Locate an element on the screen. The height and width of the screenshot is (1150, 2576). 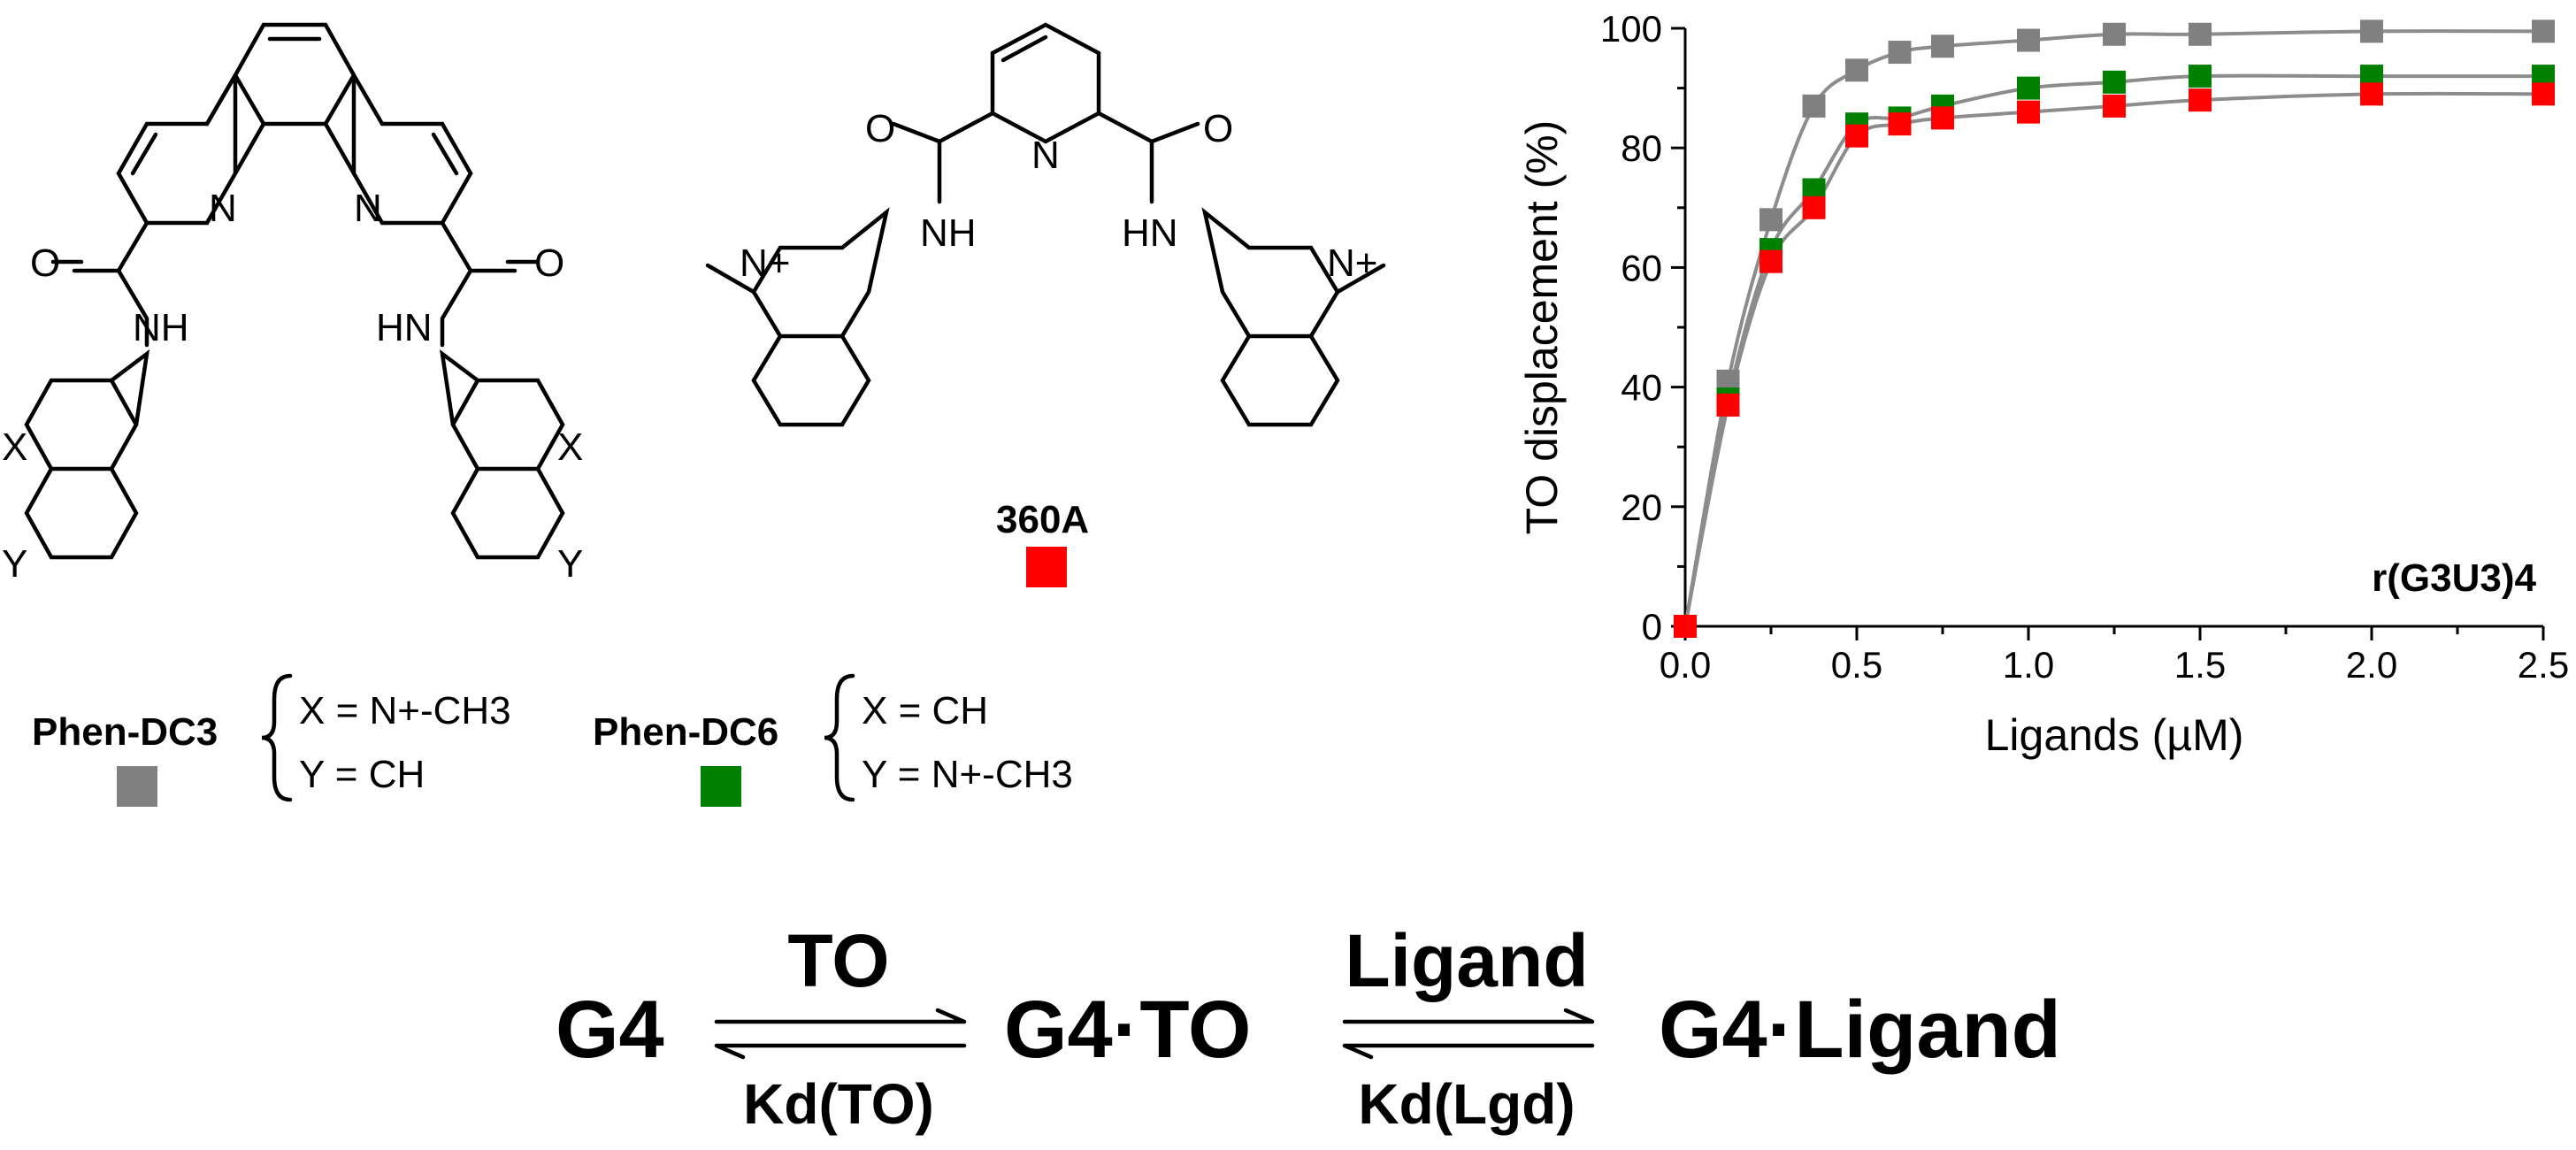
atom-o-360a-left: O is located at coordinates (880, 128).